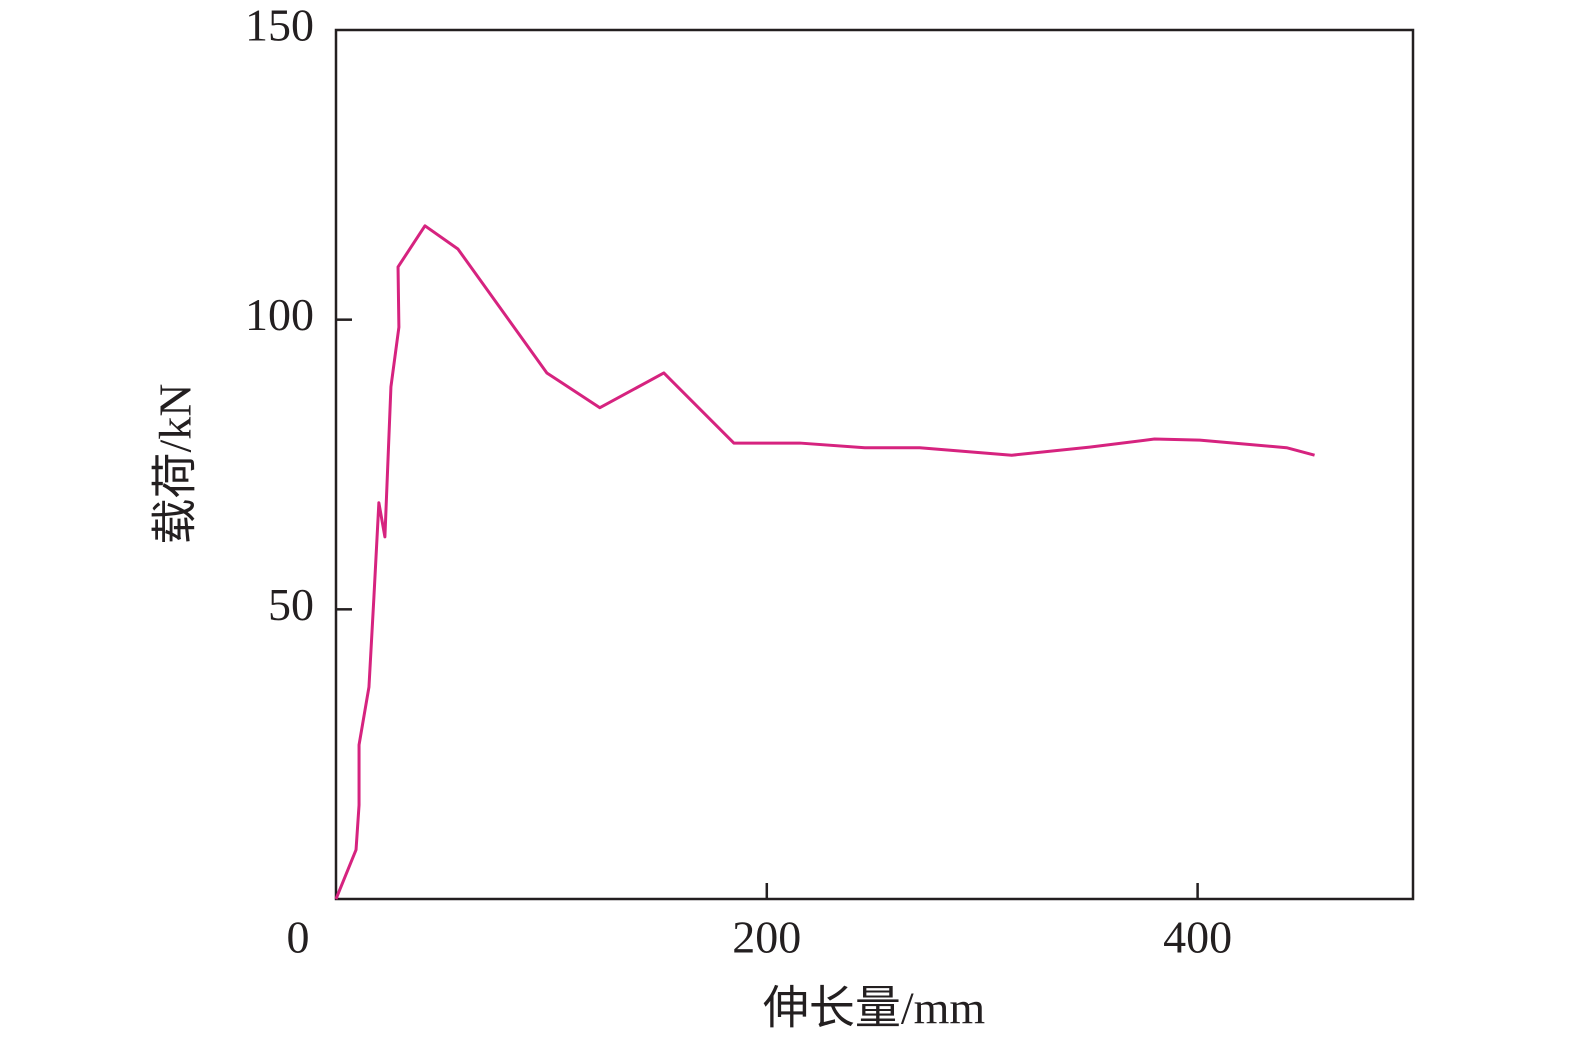 This screenshot has height=1053, width=1575. What do you see at coordinates (1197, 937) in the screenshot?
I see `x-tick-label: 400` at bounding box center [1197, 937].